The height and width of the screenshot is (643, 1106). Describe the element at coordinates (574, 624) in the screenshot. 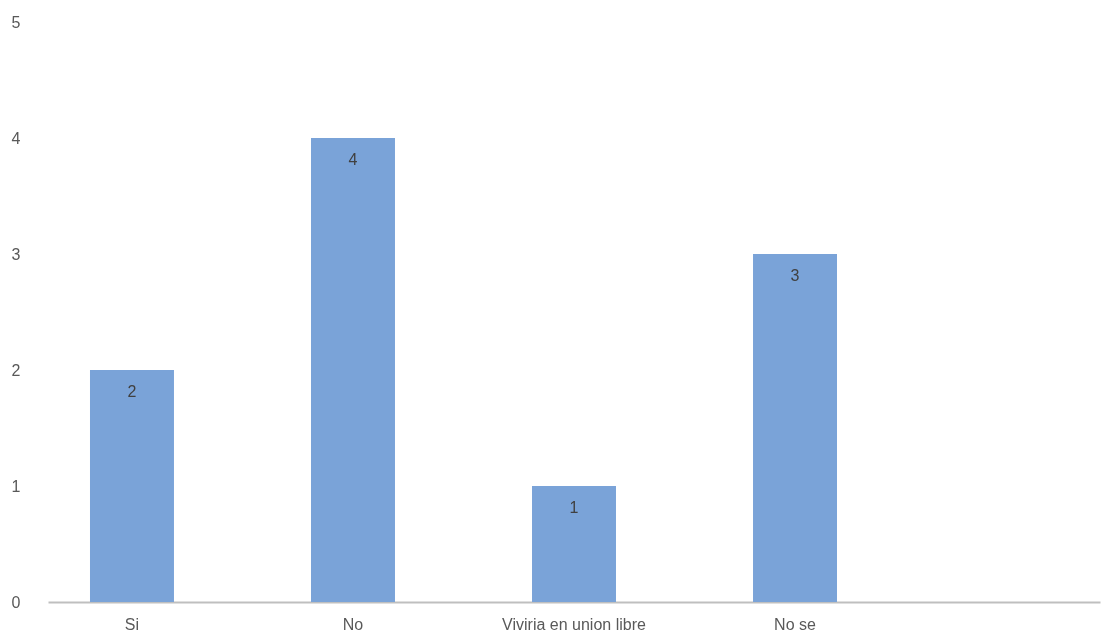

I see `x-tick-label: Viviria en union libre` at that location.